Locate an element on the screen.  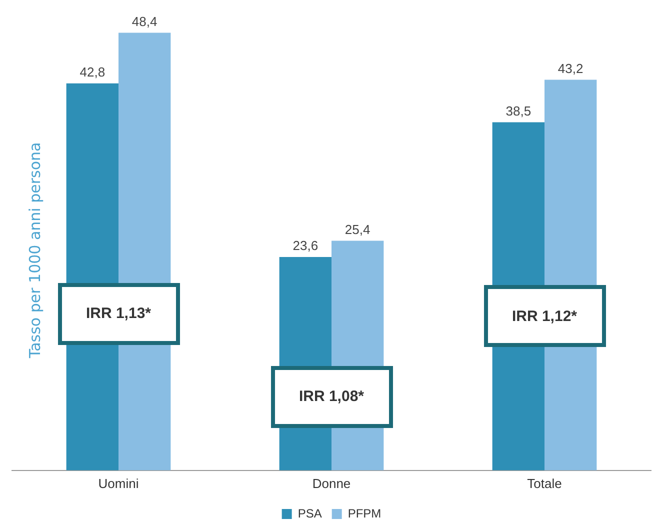
data-label: 42,8 is located at coordinates (93, 72).